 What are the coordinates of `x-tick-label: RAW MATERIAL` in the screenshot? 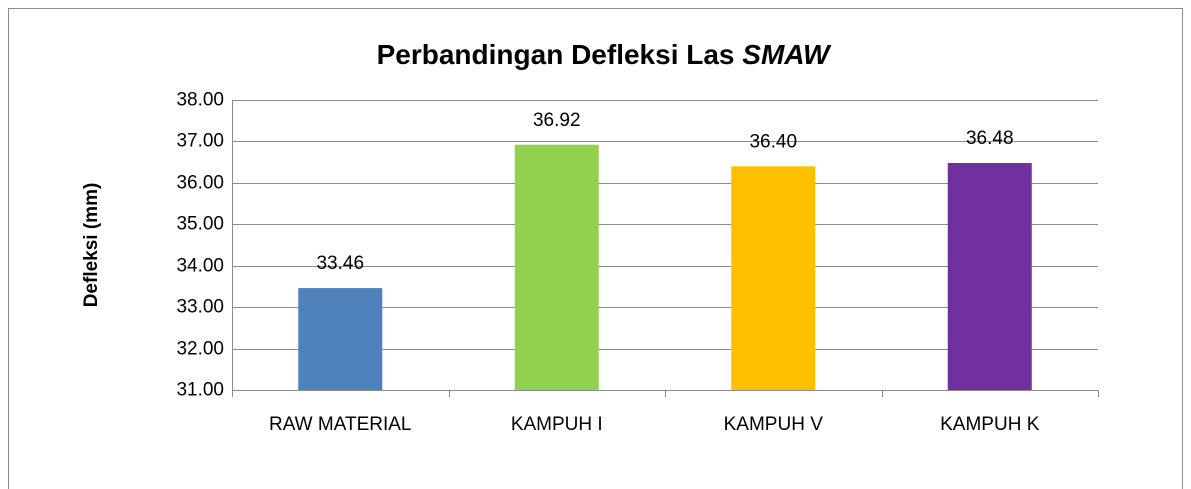 It's located at (340, 424).